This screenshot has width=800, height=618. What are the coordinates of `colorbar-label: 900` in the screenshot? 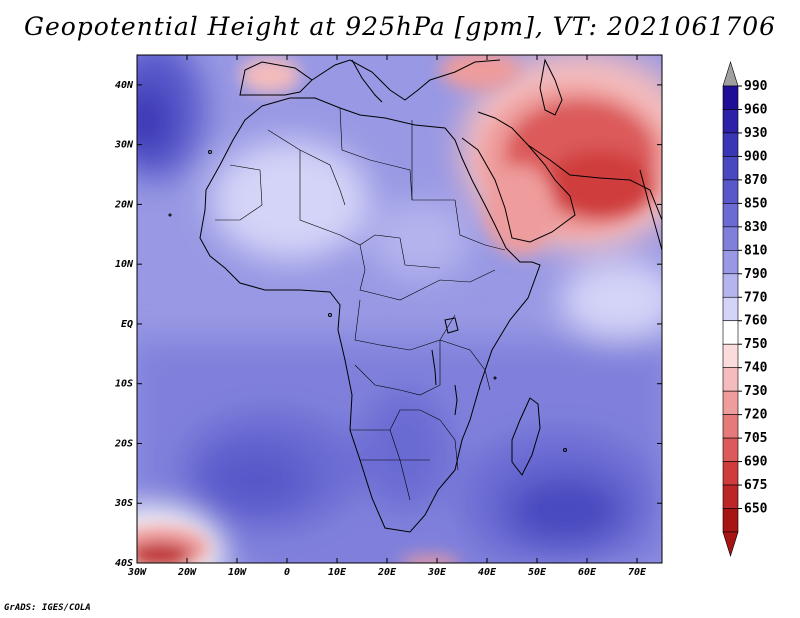 It's located at (756, 156).